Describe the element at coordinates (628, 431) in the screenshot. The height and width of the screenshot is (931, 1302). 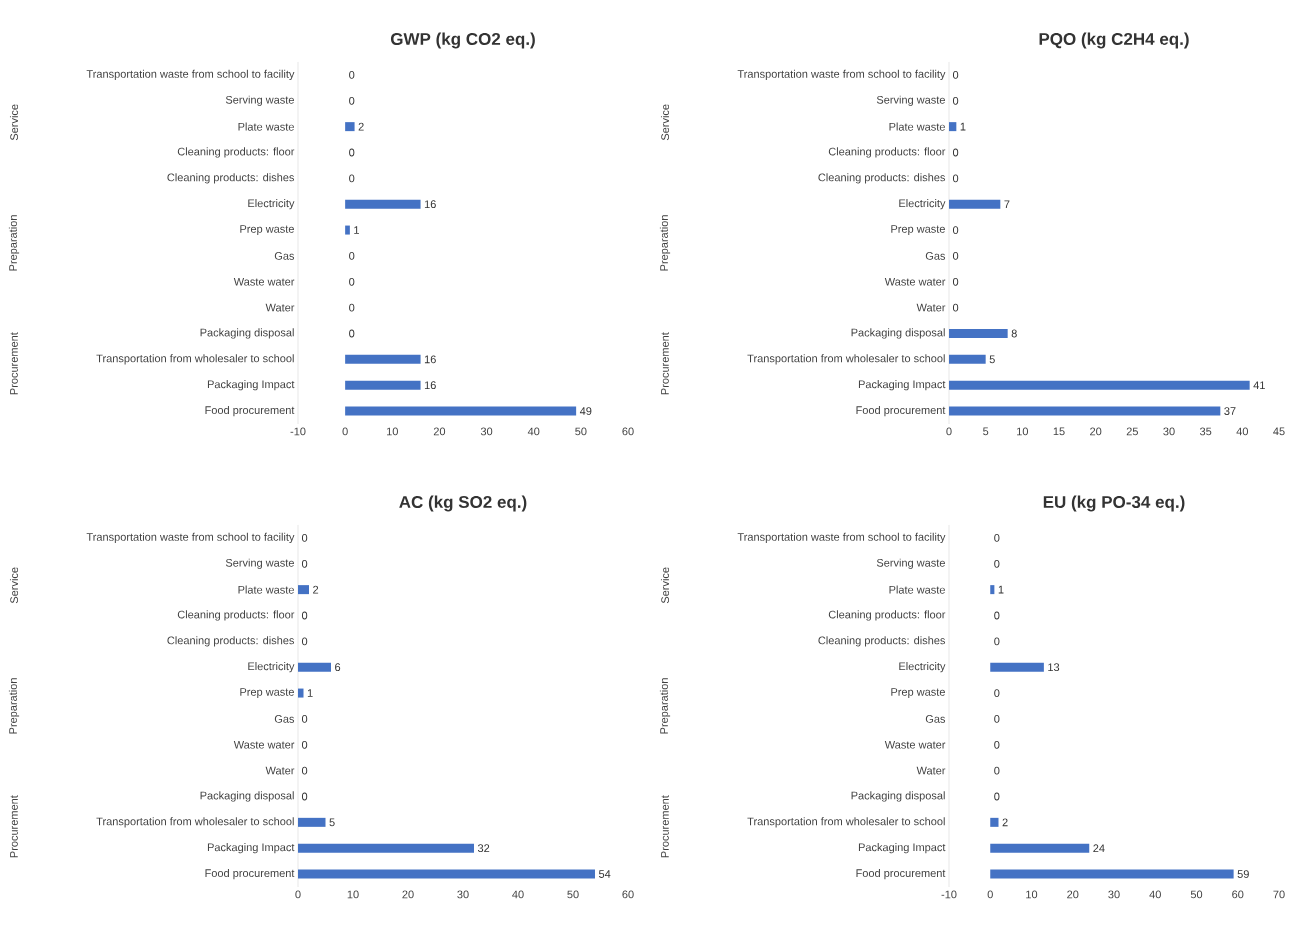
I see `x-tick-label: 60` at that location.